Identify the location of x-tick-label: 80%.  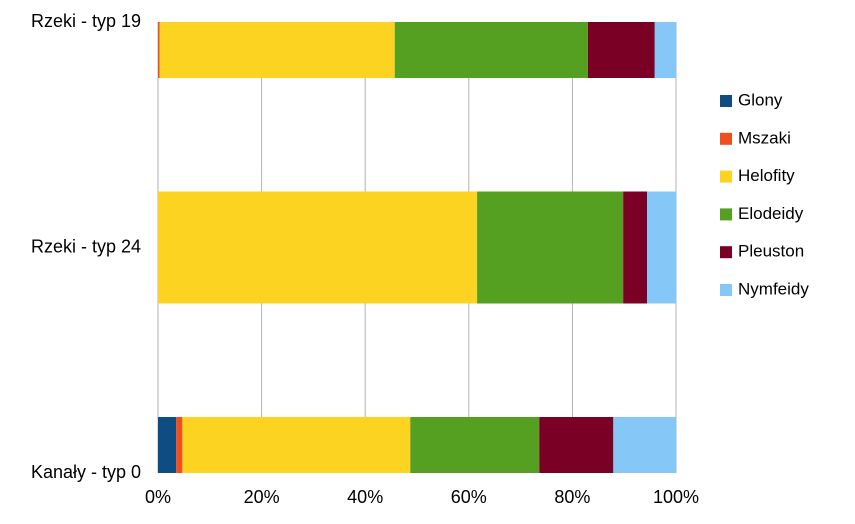
(572, 497).